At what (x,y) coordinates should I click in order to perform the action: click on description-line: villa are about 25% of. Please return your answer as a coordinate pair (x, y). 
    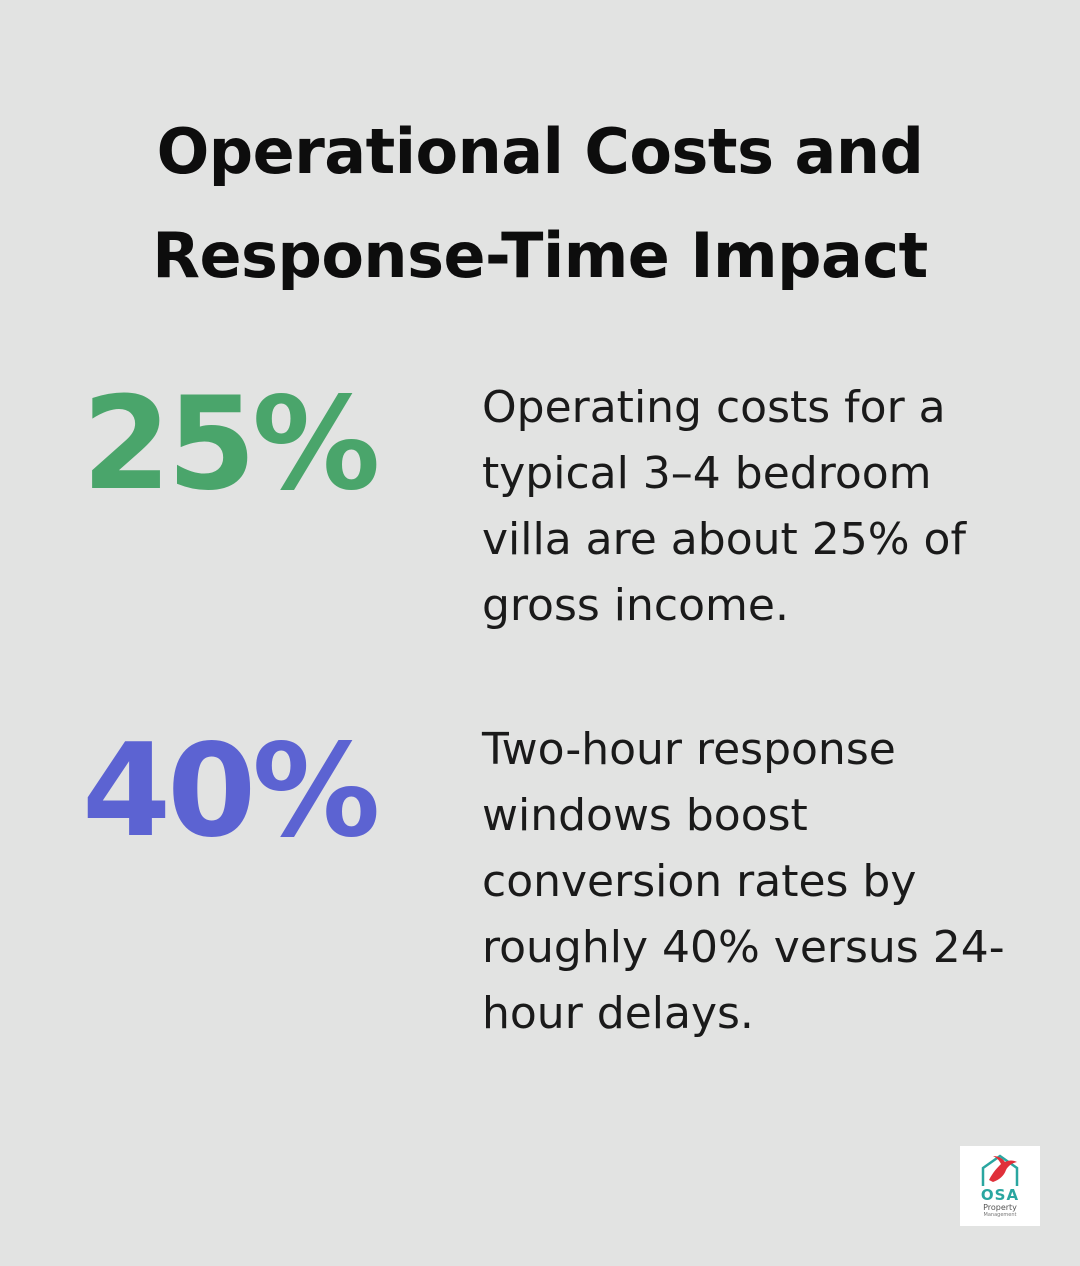
    Looking at the image, I should click on (724, 539).